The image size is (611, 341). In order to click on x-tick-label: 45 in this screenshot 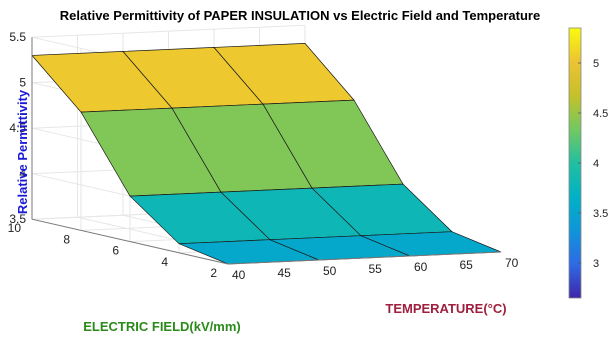, I will do `click(285, 273)`.